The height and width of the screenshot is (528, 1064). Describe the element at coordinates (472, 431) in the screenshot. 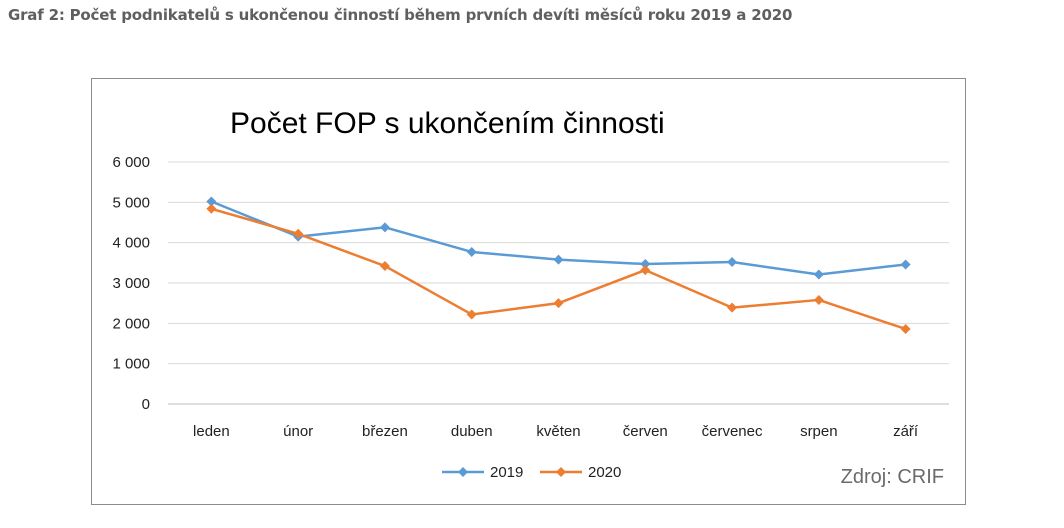

I see `x-tick-label: duben` at that location.